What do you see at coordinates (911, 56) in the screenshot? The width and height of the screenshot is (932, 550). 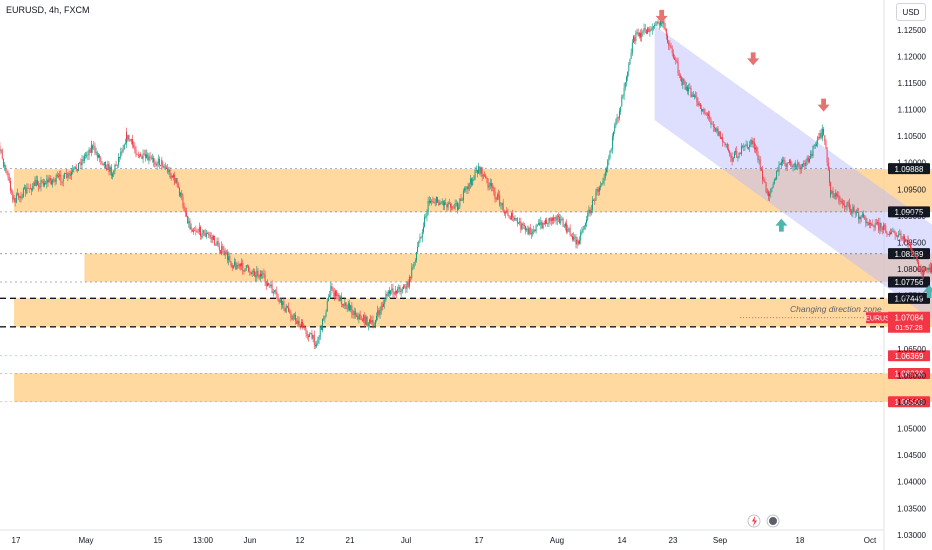 I see `y-tick-label: 1.12000` at bounding box center [911, 56].